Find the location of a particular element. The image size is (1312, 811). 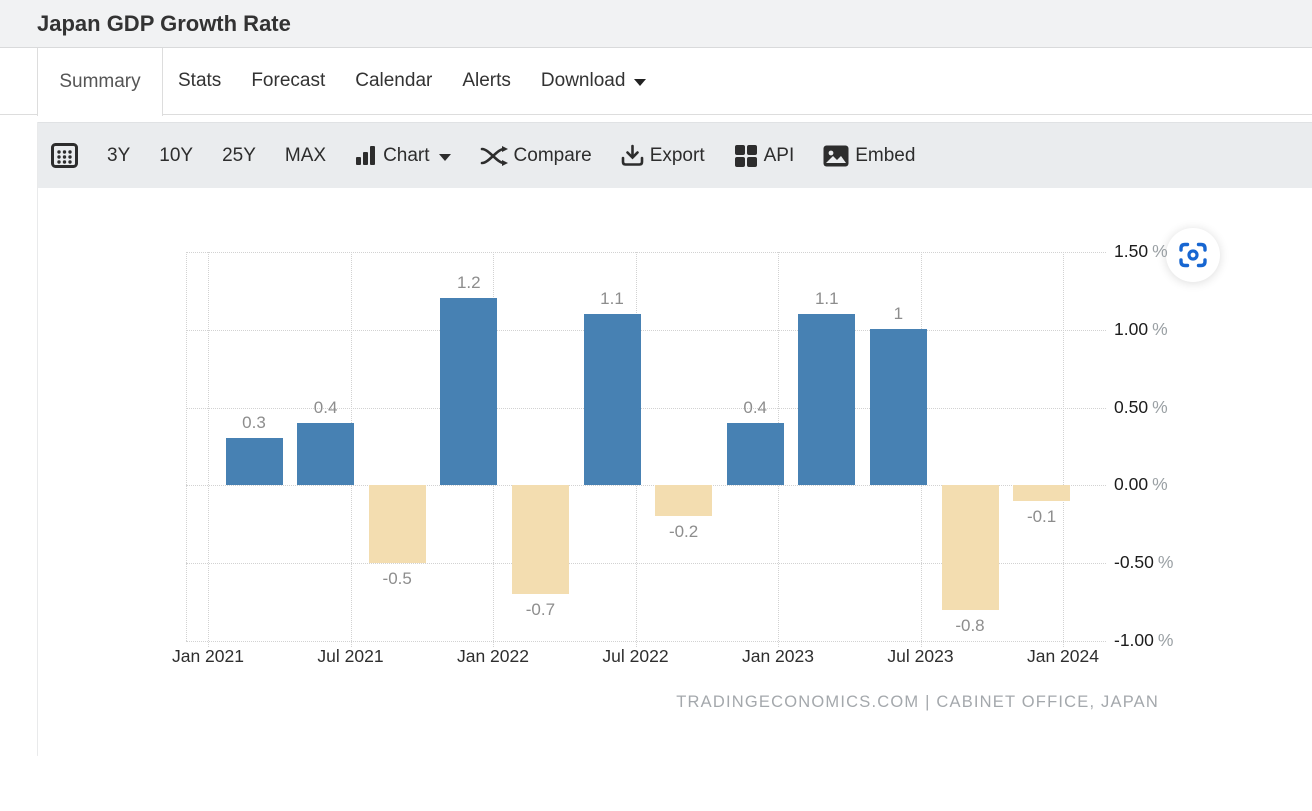

export-label: Export is located at coordinates (677, 155).